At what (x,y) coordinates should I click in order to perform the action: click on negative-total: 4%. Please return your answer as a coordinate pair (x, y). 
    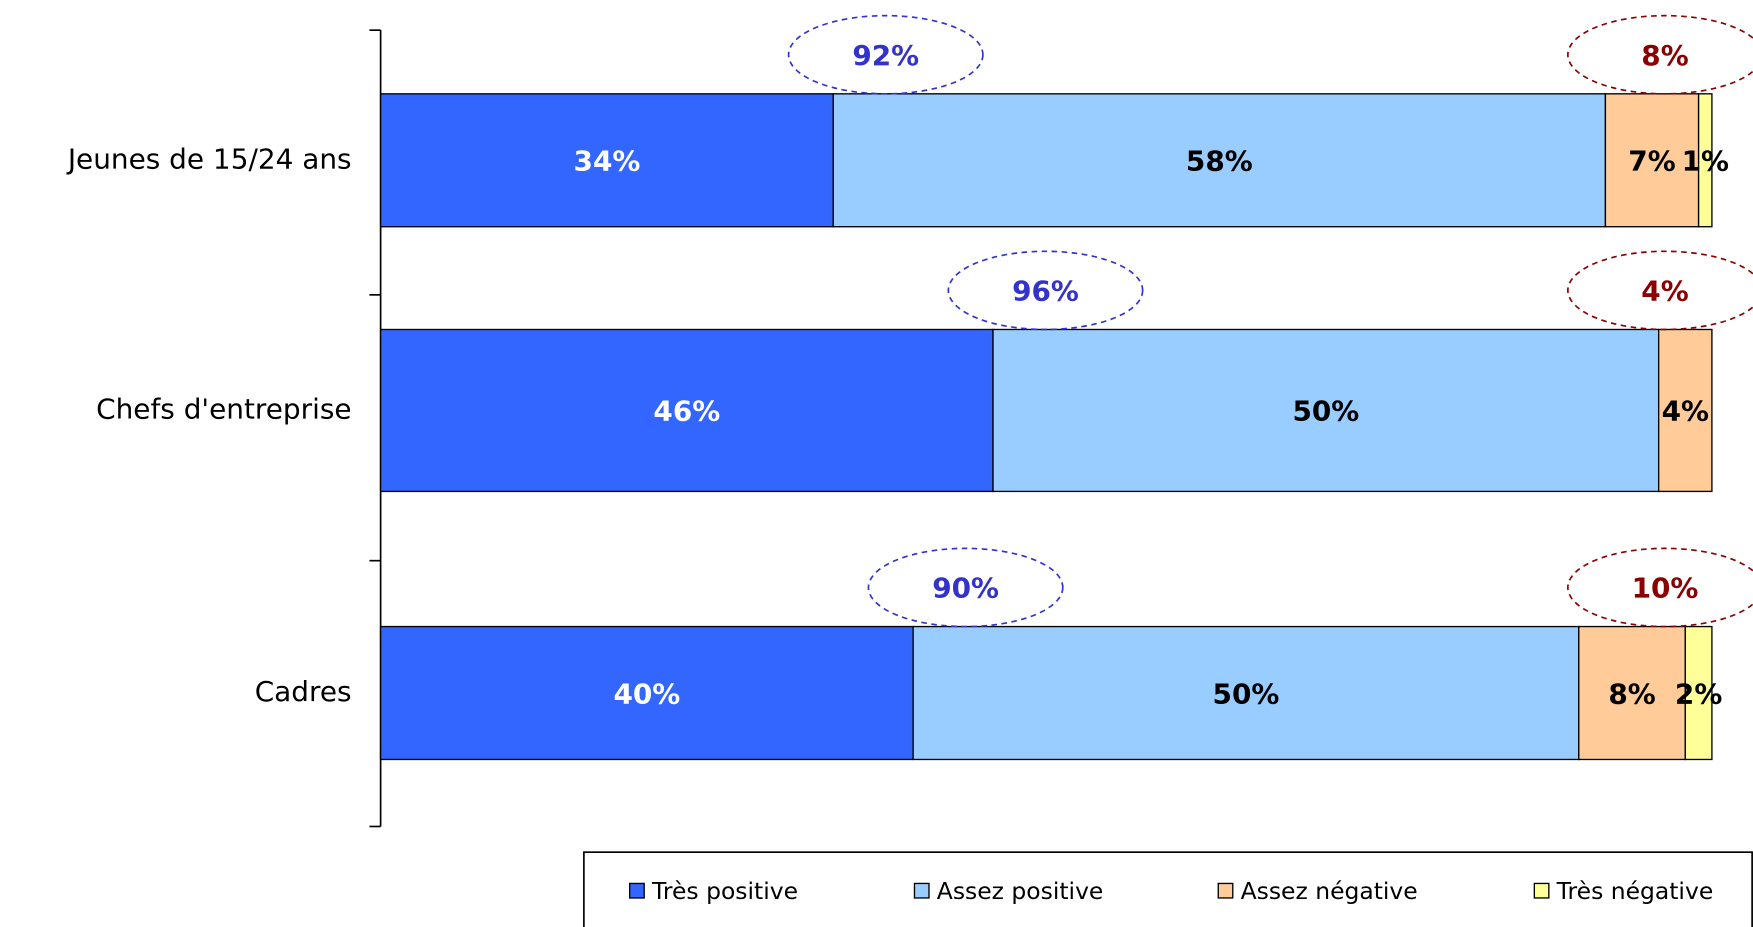
    Looking at the image, I should click on (1664, 291).